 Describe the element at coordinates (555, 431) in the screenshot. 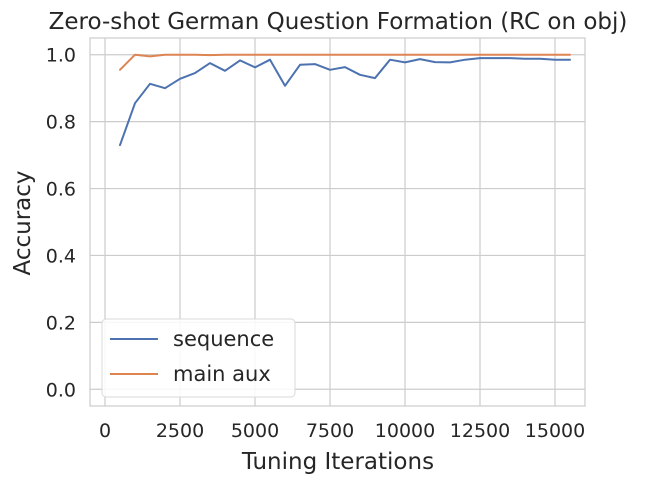

I see `x-tick-label: 15000` at that location.